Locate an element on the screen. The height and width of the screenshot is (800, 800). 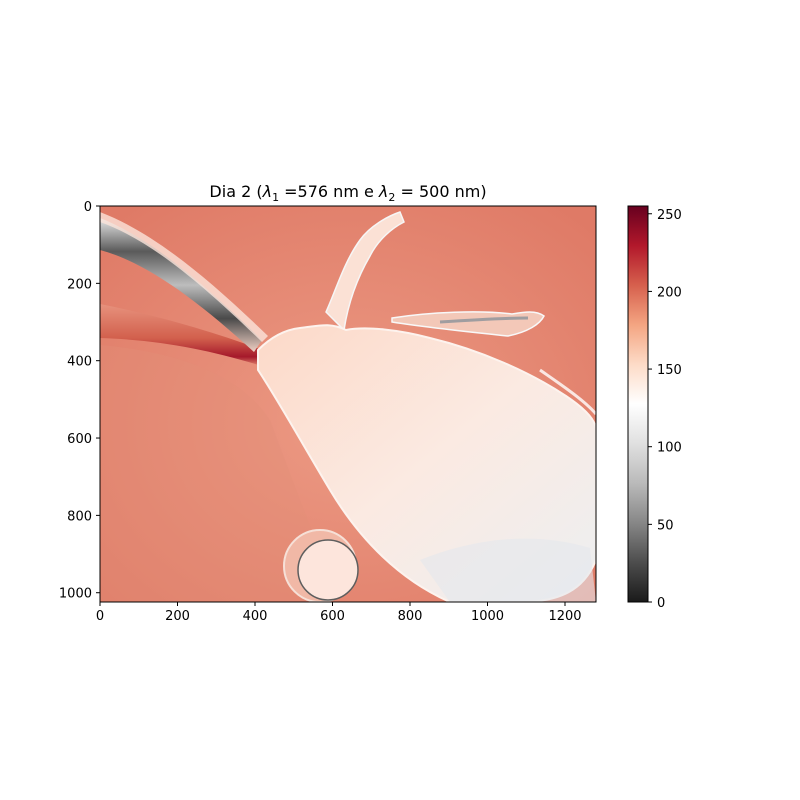
heatmap-coin is located at coordinates (328, 570).